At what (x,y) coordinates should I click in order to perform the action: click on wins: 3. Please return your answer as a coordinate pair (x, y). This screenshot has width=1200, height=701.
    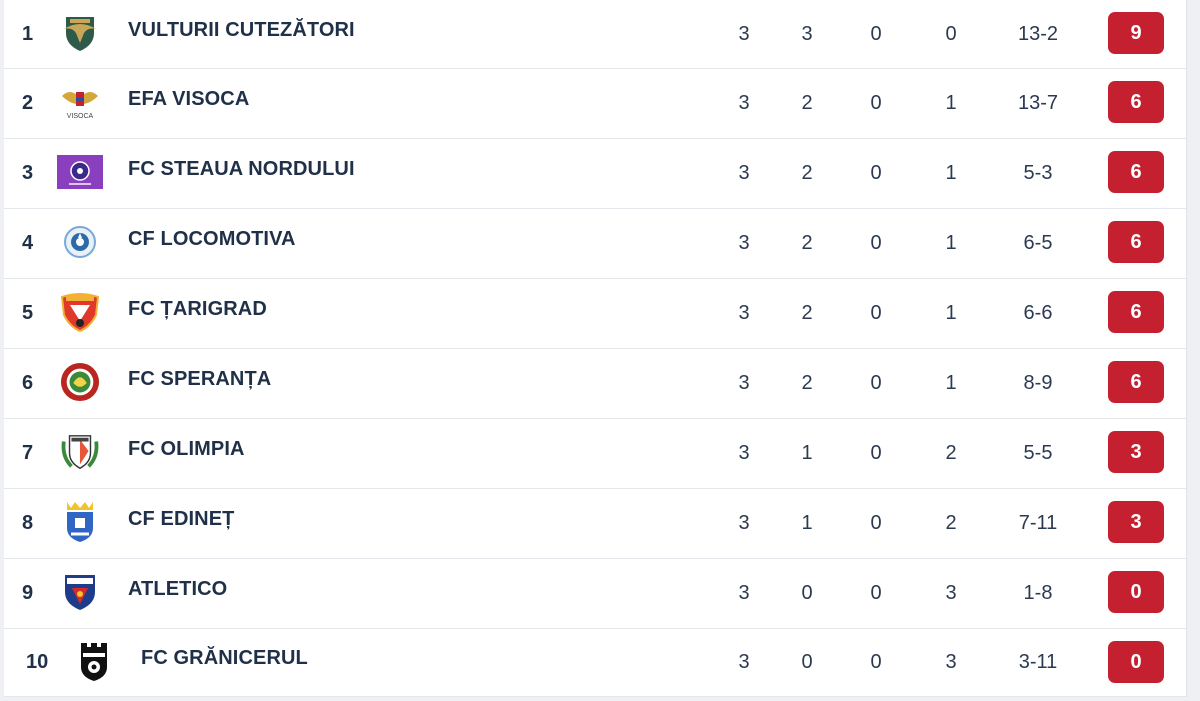
    Looking at the image, I should click on (807, 33).